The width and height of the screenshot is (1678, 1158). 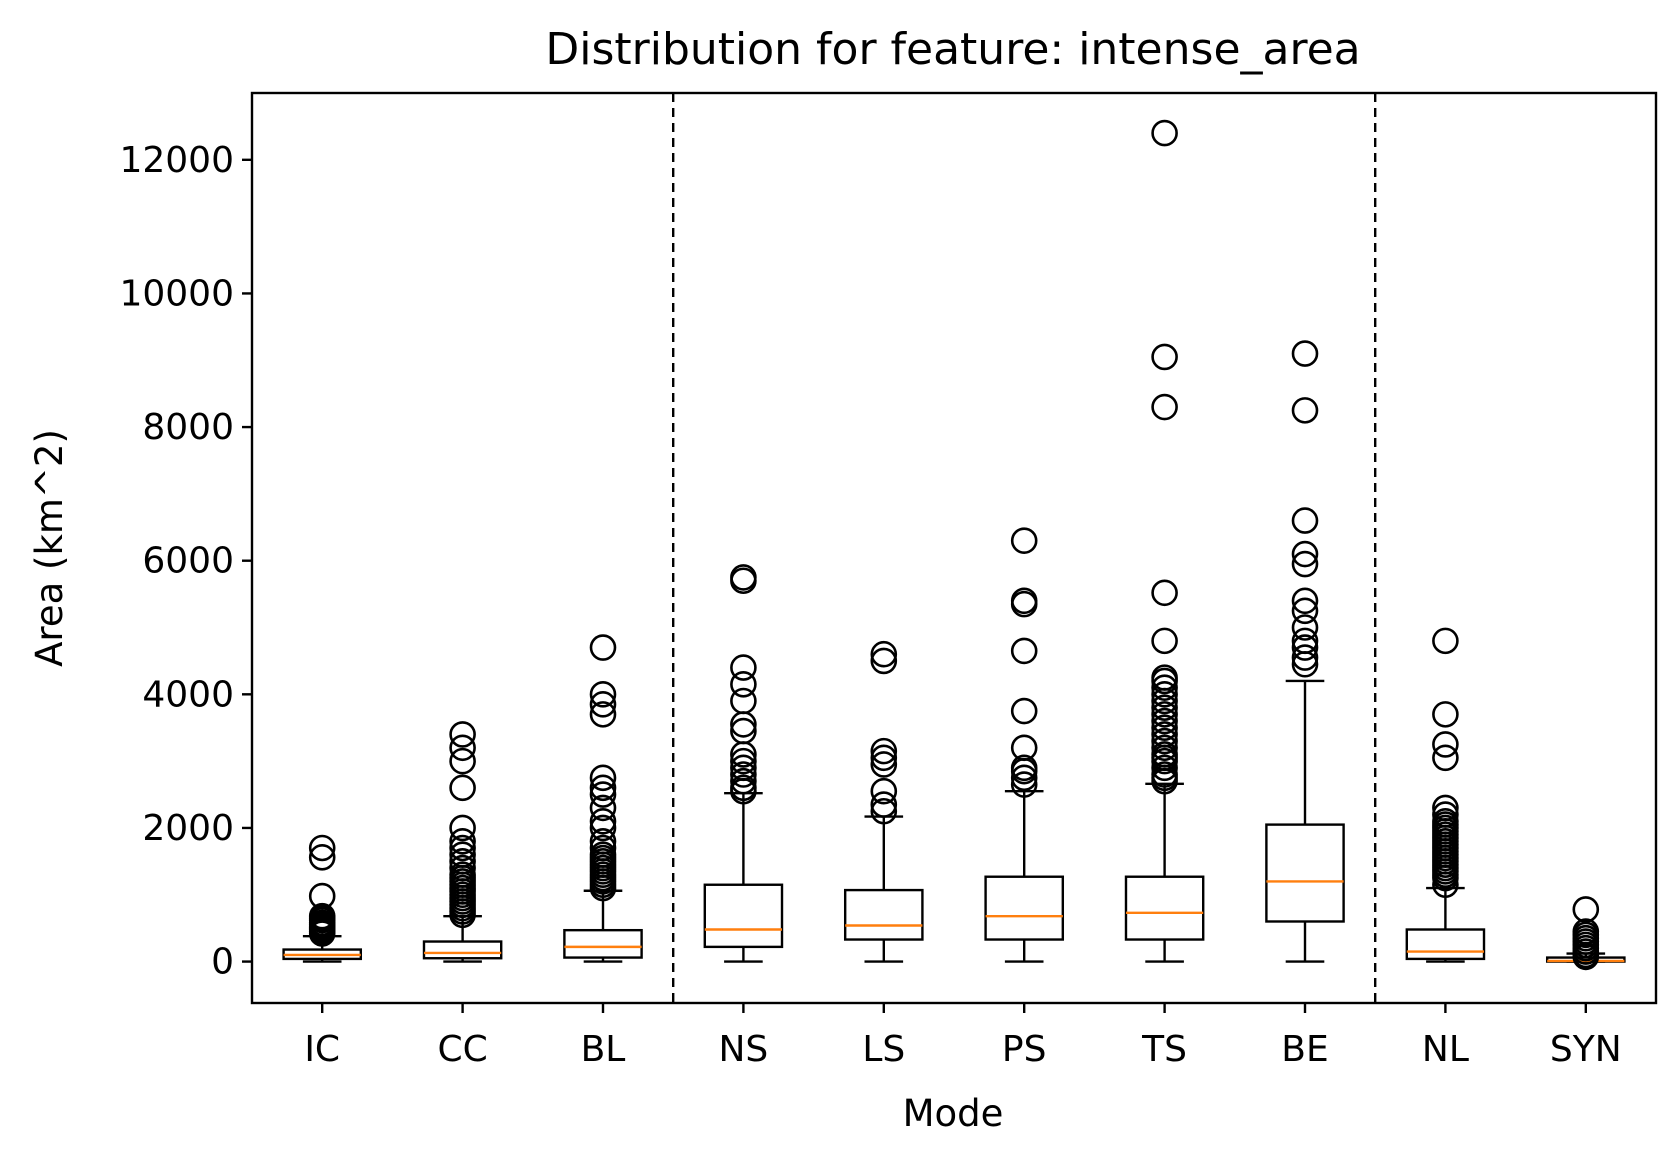 I want to click on x-tick-label: NL, so click(x=1445, y=1049).